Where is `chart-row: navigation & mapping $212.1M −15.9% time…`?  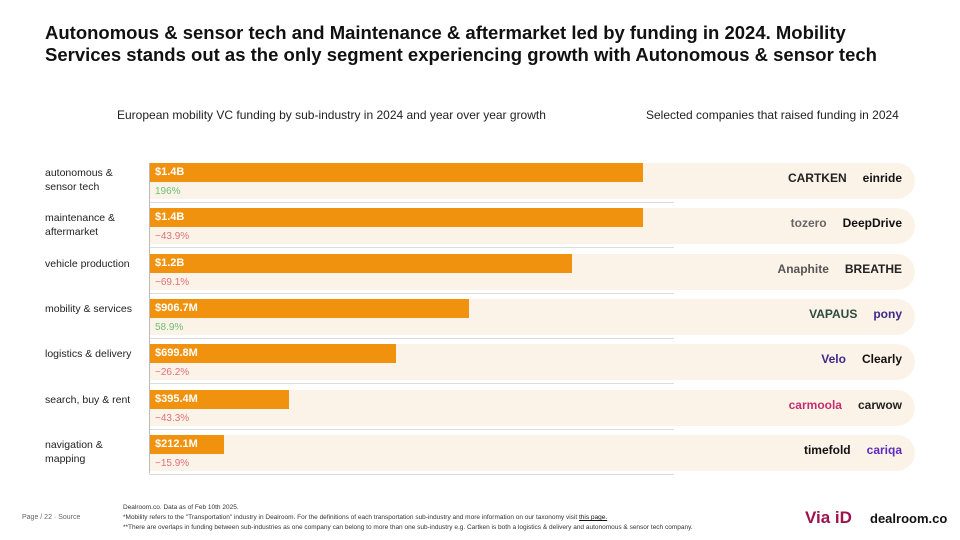 chart-row: navigation & mapping $212.1M −15.9% time… is located at coordinates (480, 455).